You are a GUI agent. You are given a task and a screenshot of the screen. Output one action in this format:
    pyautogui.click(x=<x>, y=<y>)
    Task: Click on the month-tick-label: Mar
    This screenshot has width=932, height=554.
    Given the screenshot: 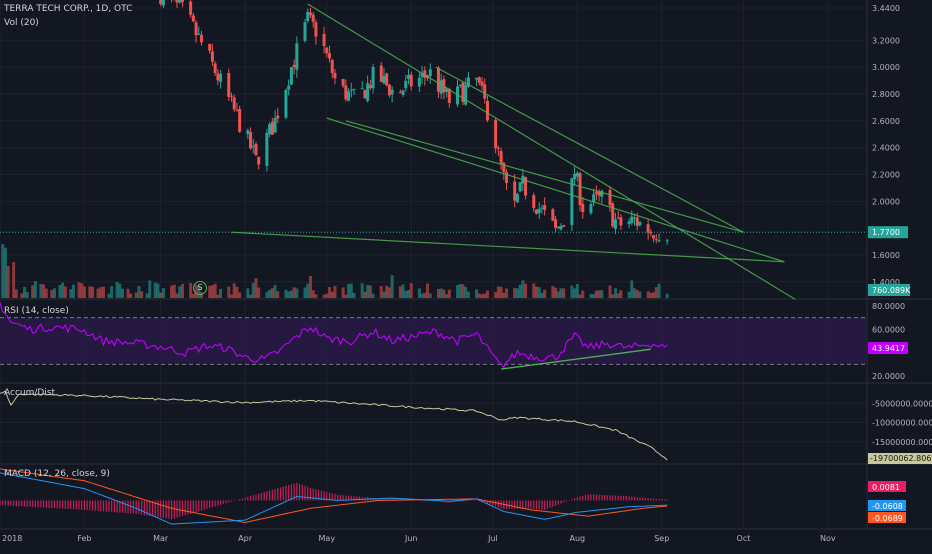 What is the action you would take?
    pyautogui.click(x=161, y=538)
    